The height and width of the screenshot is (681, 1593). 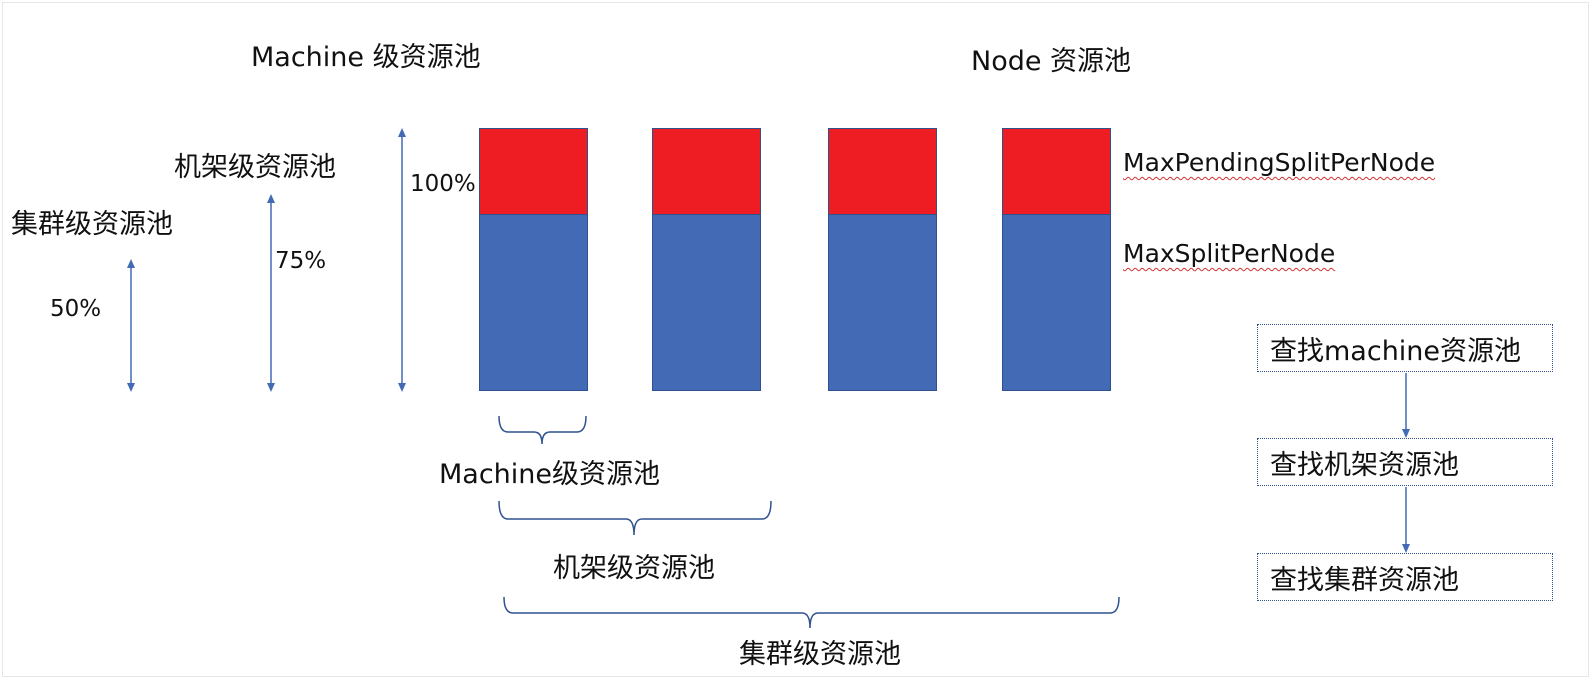 What do you see at coordinates (550, 474) in the screenshot?
I see `machine-bracket-label: Machine级资源池` at bounding box center [550, 474].